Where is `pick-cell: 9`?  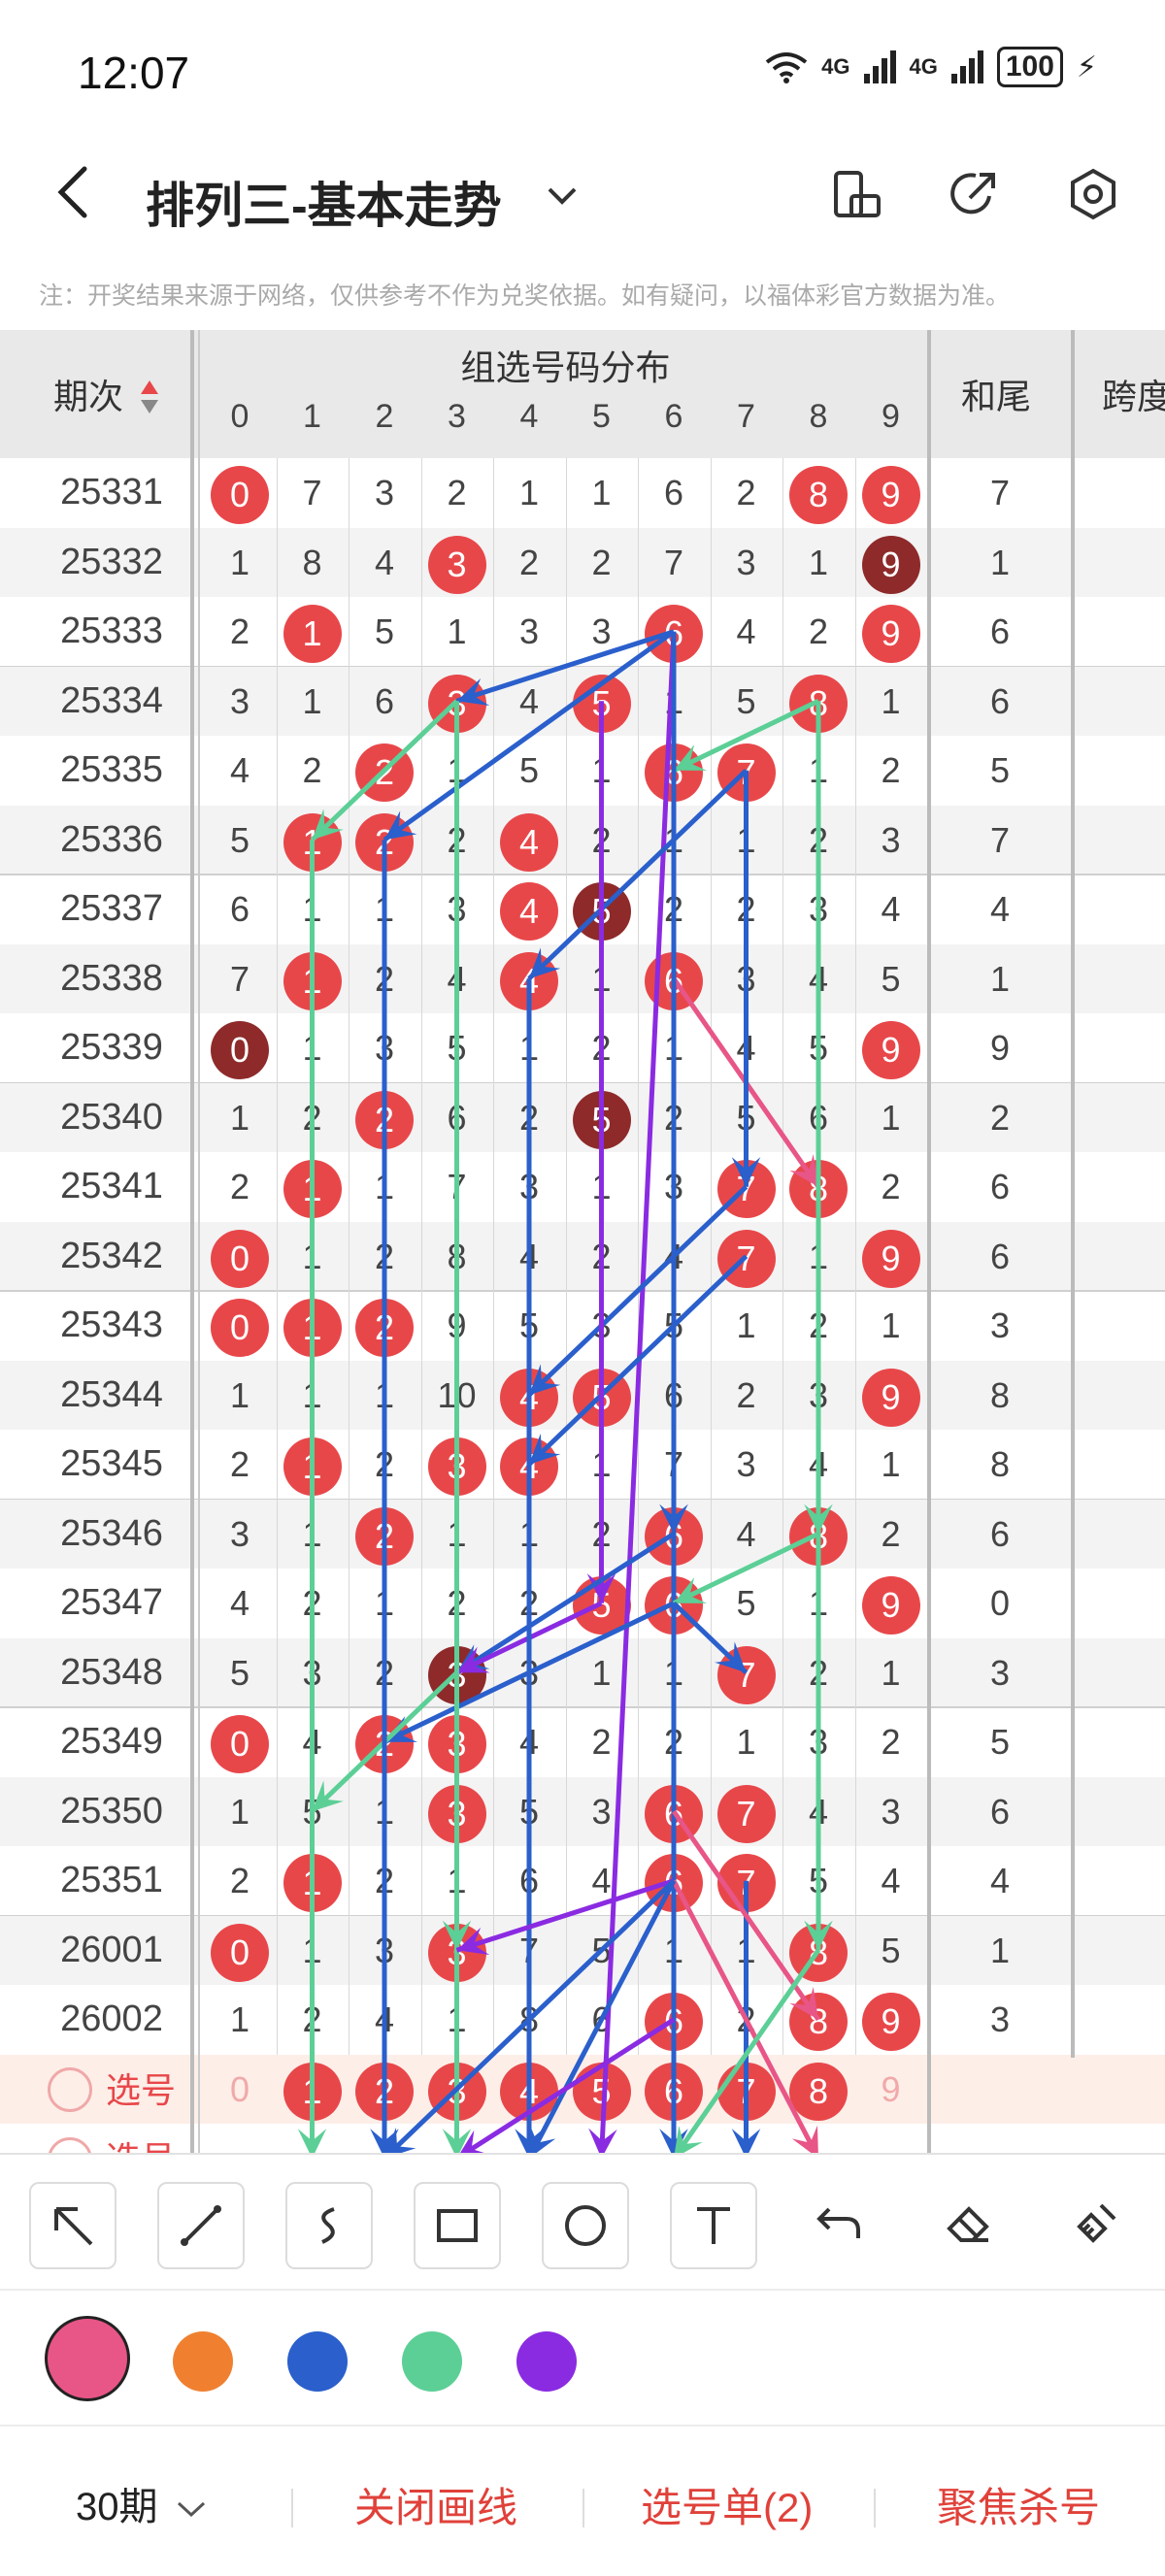 pick-cell: 9 is located at coordinates (891, 2088).